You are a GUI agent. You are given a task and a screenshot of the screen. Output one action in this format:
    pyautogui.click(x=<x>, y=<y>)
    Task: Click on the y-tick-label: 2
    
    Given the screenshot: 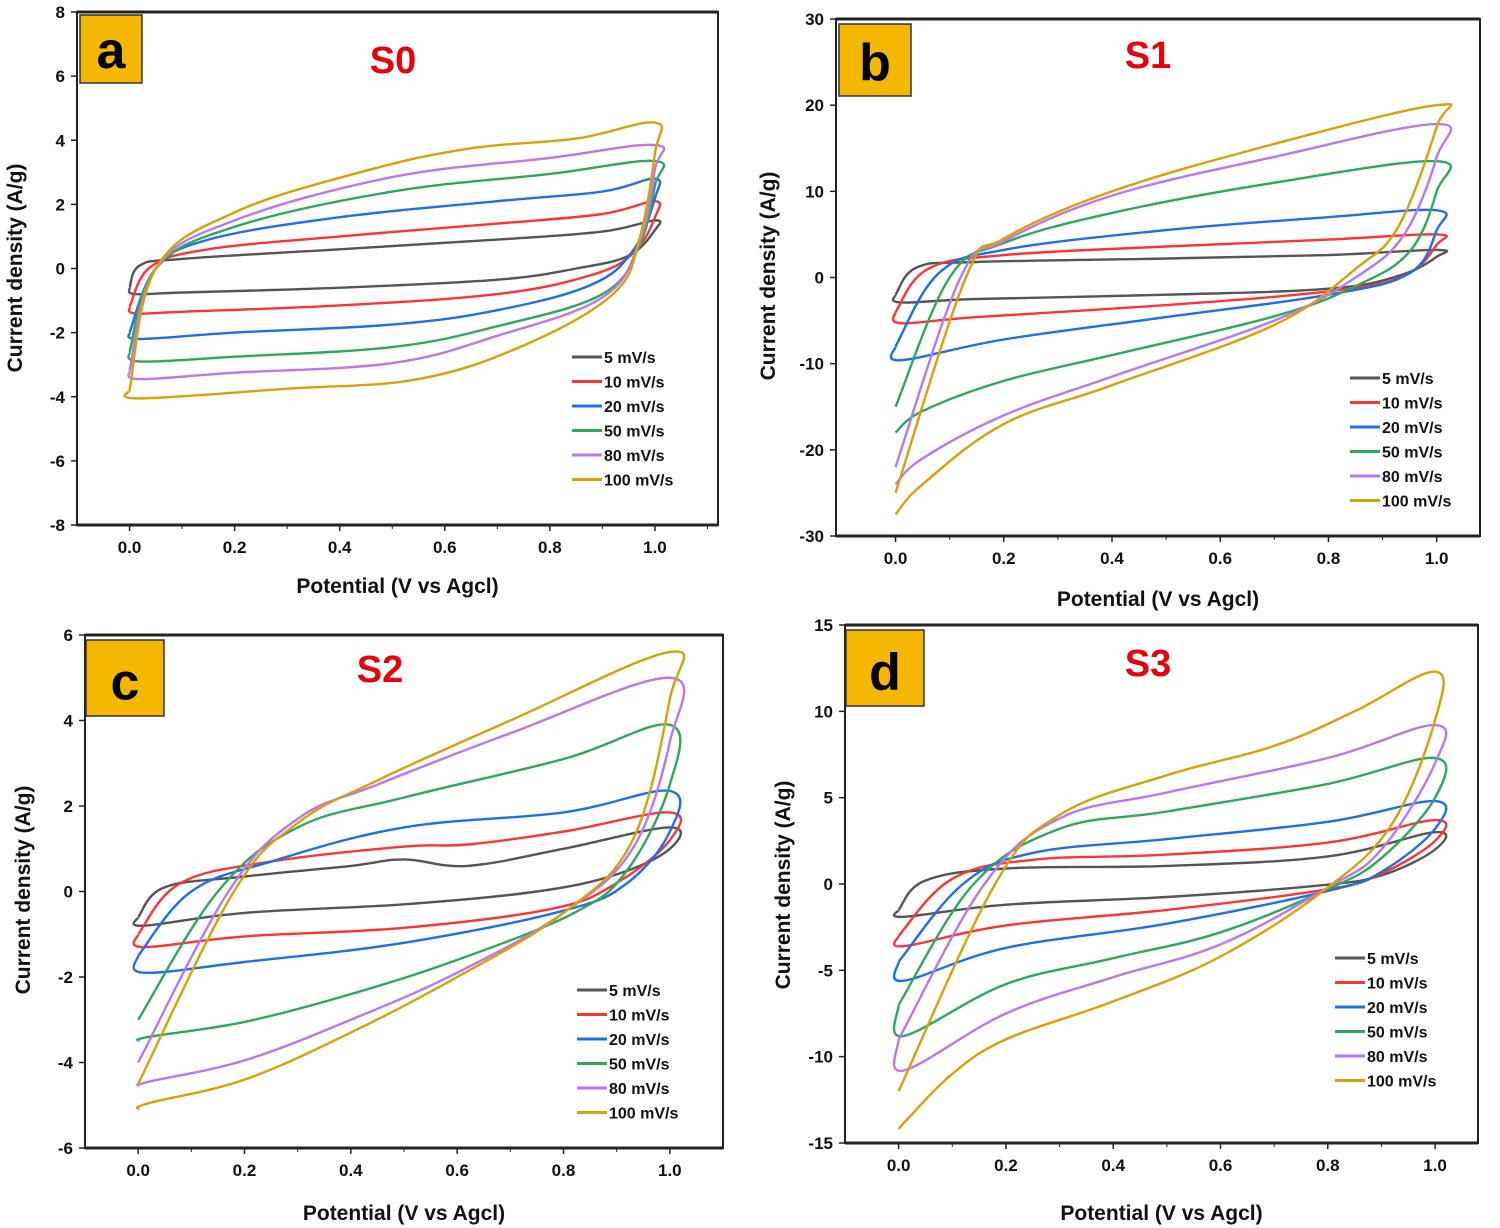 What is the action you would take?
    pyautogui.click(x=68, y=806)
    